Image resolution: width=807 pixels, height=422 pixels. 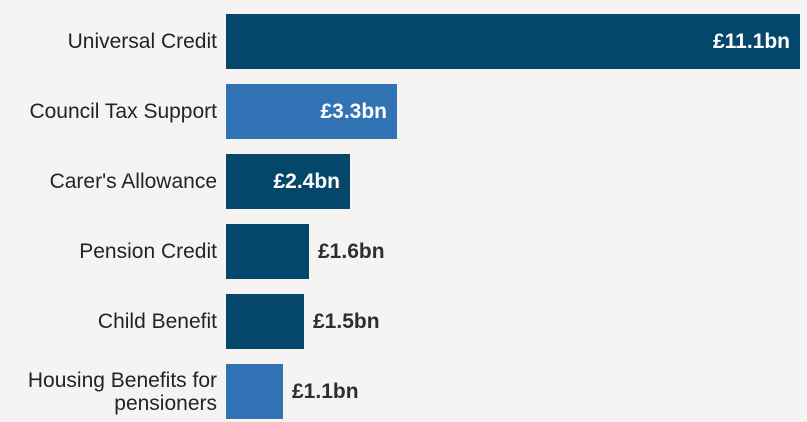 I want to click on bar-row: Council Tax Support £3.3bn, so click(x=403, y=111).